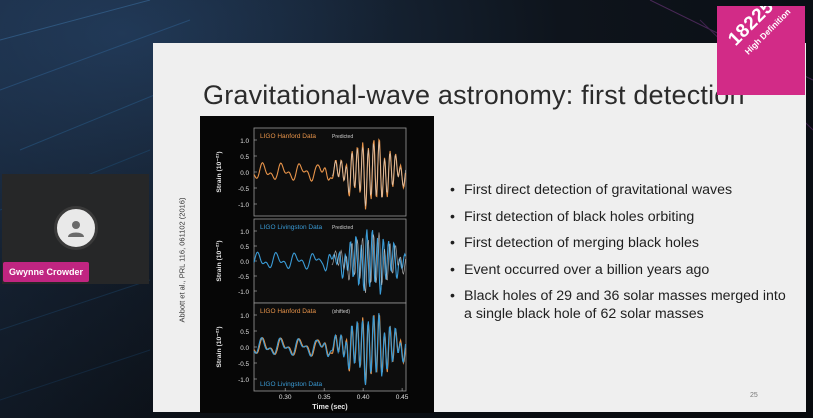 Image resolution: width=813 pixels, height=418 pixels. What do you see at coordinates (46, 272) in the screenshot?
I see `participant-name-tag: Gwynne Crowder` at bounding box center [46, 272].